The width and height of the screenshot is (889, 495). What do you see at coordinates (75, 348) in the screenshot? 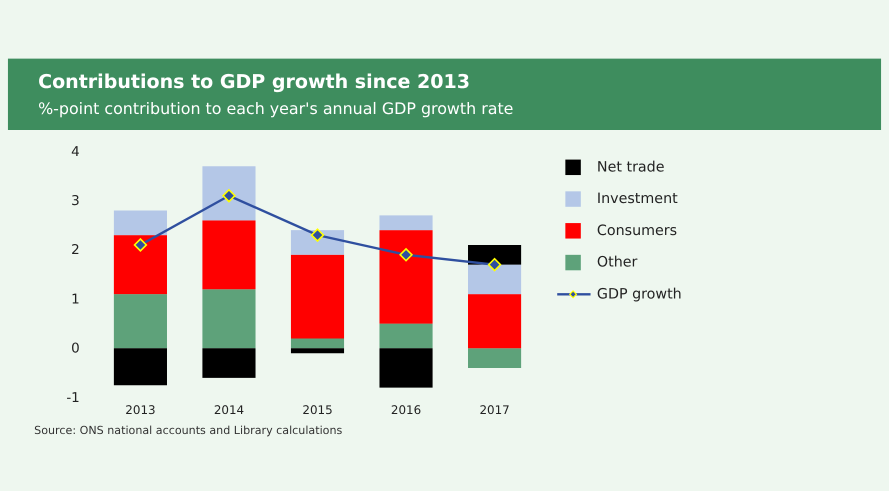
I see `y-tick-label: 0` at bounding box center [75, 348].